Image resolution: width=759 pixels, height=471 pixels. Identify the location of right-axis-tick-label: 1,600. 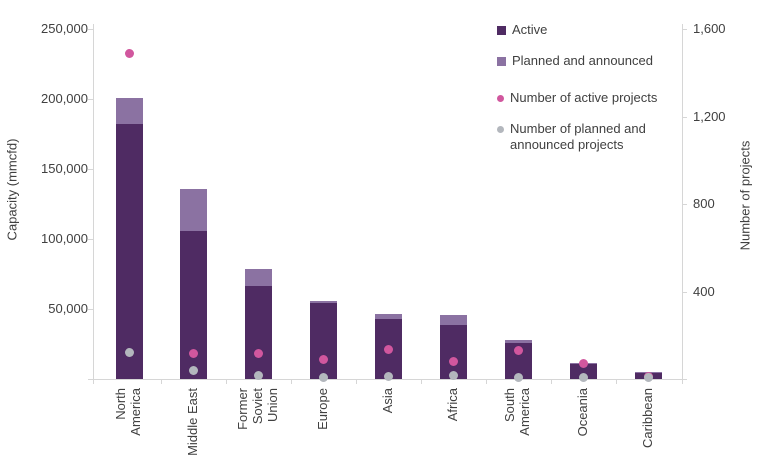
(709, 28).